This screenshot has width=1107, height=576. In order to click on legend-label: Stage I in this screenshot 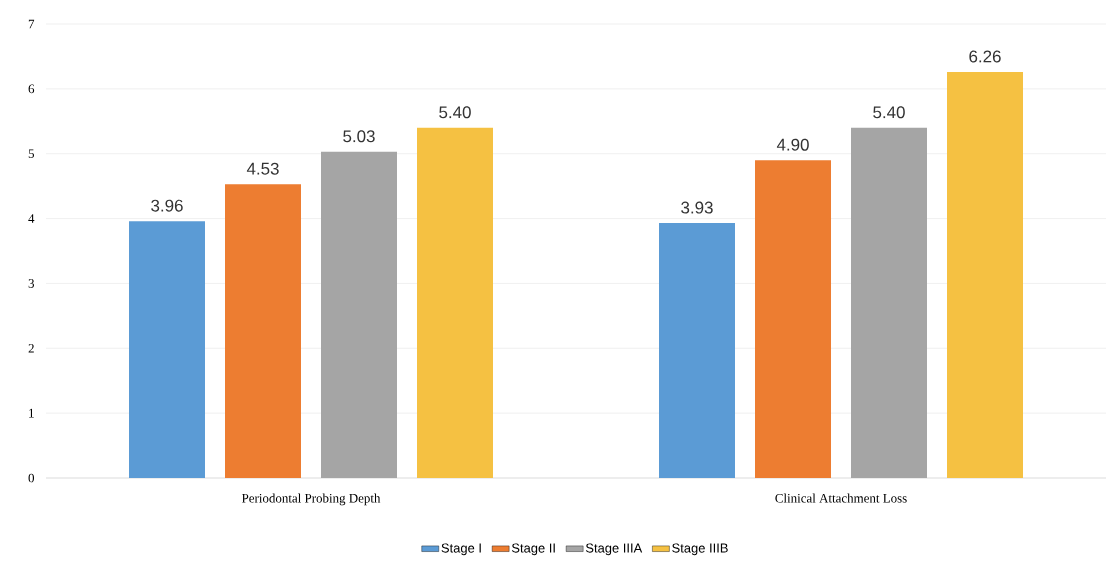, I will do `click(461, 549)`.